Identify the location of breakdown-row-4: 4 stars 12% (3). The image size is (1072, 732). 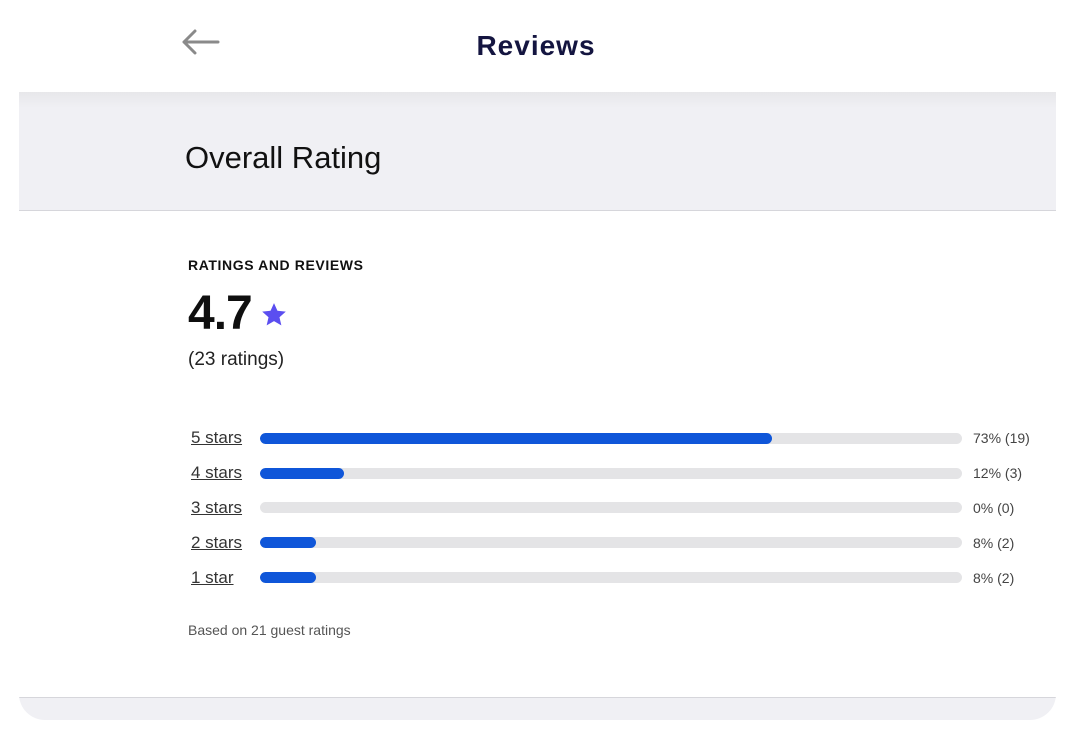
(618, 473).